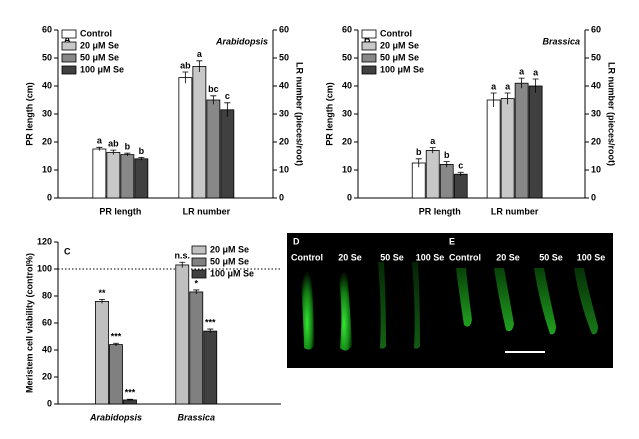 The image size is (639, 439). I want to click on panel-letter: B, so click(367, 39).